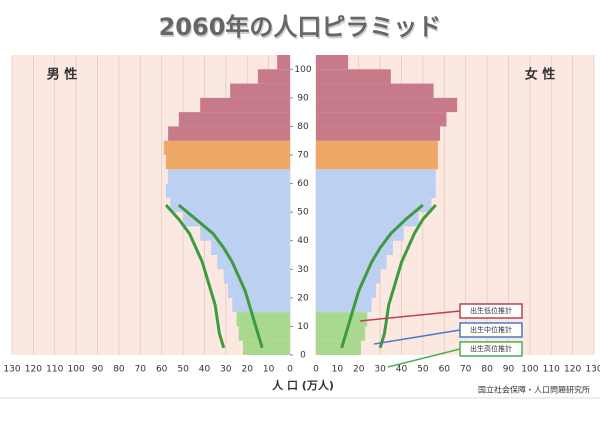 This screenshot has height=438, width=600. Describe the element at coordinates (303, 270) in the screenshot. I see `y-tick-label: 30` at that location.